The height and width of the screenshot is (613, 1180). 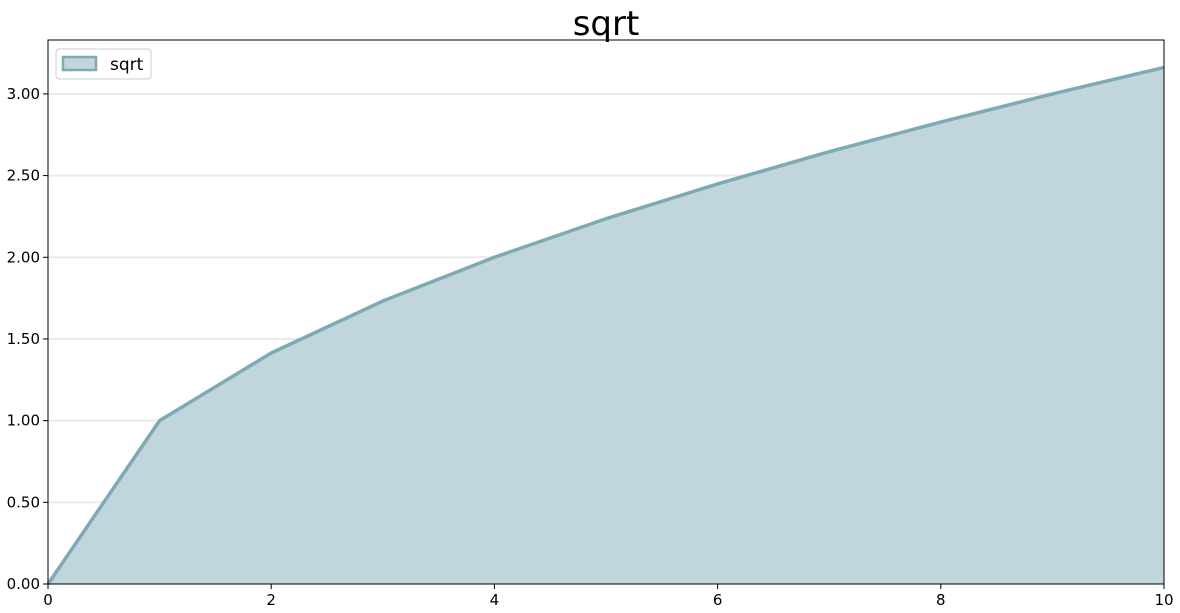 What do you see at coordinates (23, 257) in the screenshot?
I see `y-tick-label: 2.00` at bounding box center [23, 257].